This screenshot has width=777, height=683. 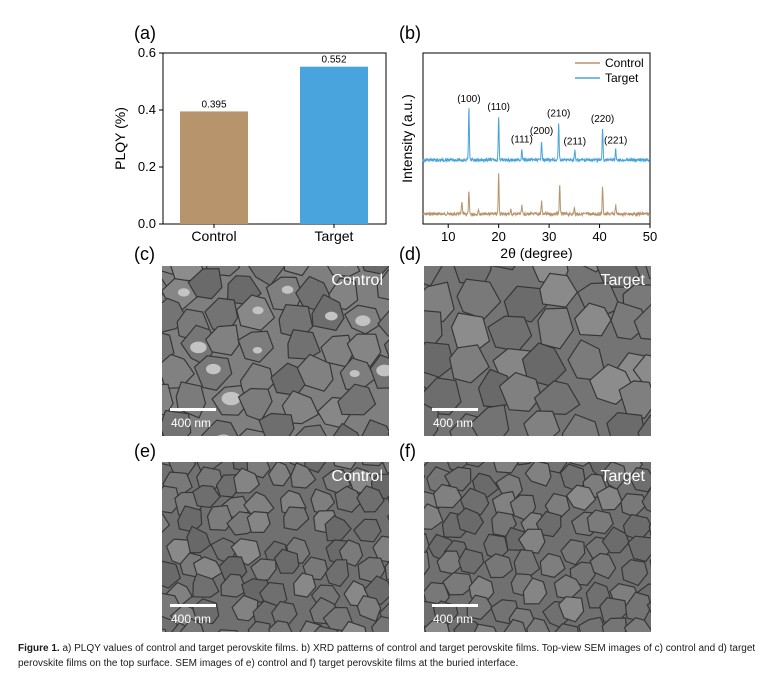 What do you see at coordinates (275, 351) in the screenshot?
I see `sem-tint` at bounding box center [275, 351].